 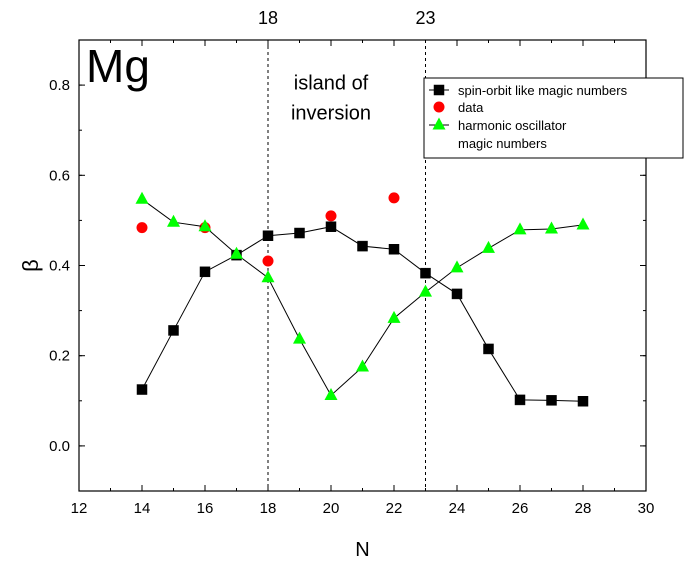 What do you see at coordinates (268, 508) in the screenshot?
I see `x-tick-label: 18` at bounding box center [268, 508].